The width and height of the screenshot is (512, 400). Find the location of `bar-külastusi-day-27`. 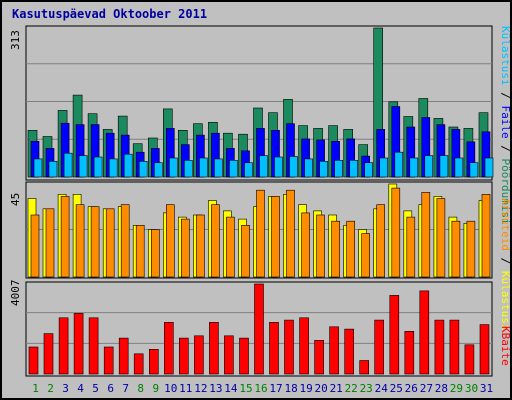

bar-külastusi-day-27 is located at coordinates (429, 166).